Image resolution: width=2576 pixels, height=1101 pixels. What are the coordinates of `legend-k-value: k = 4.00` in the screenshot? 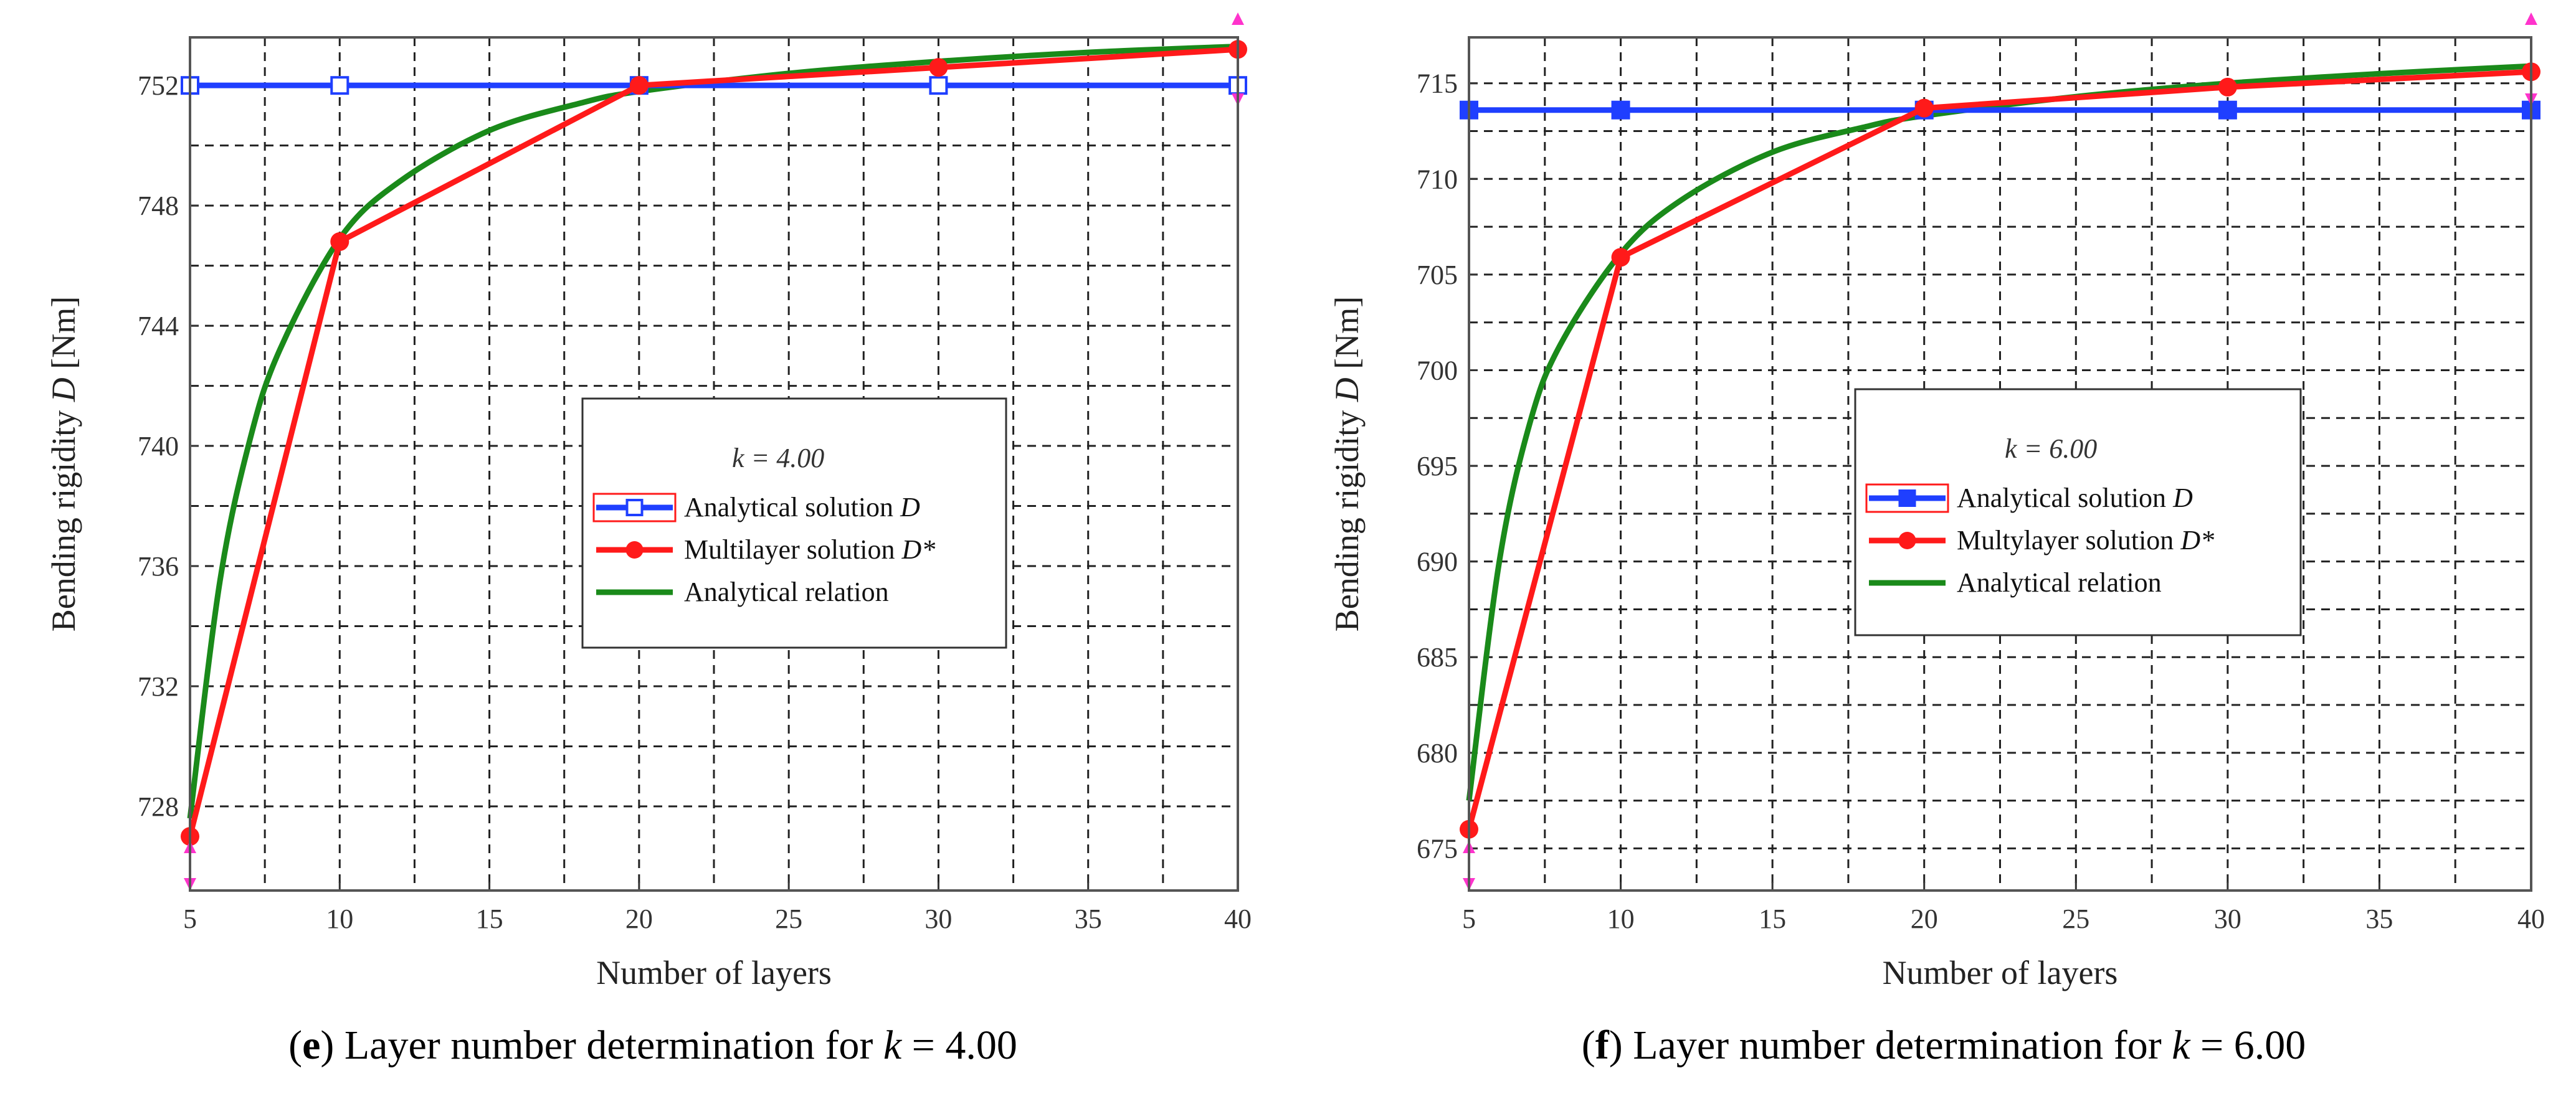 It's located at (778, 458).